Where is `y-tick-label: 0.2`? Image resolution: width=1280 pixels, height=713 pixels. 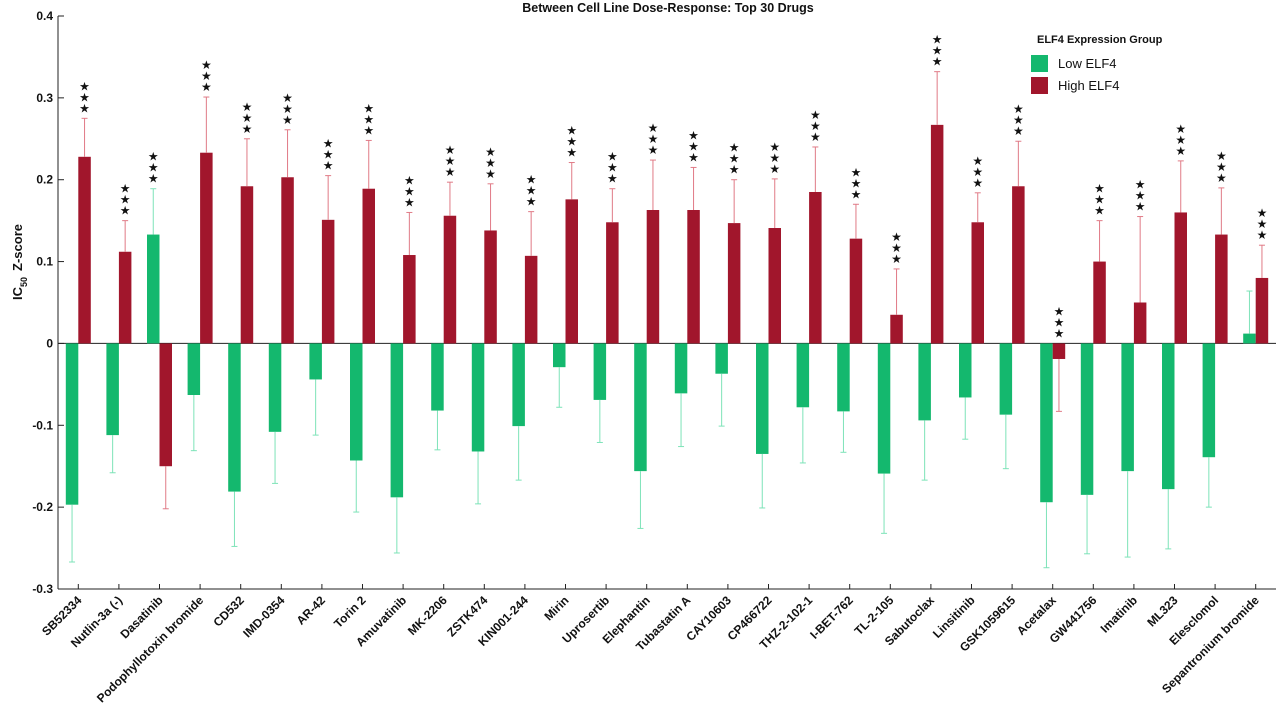 y-tick-label: 0.2 is located at coordinates (44, 180).